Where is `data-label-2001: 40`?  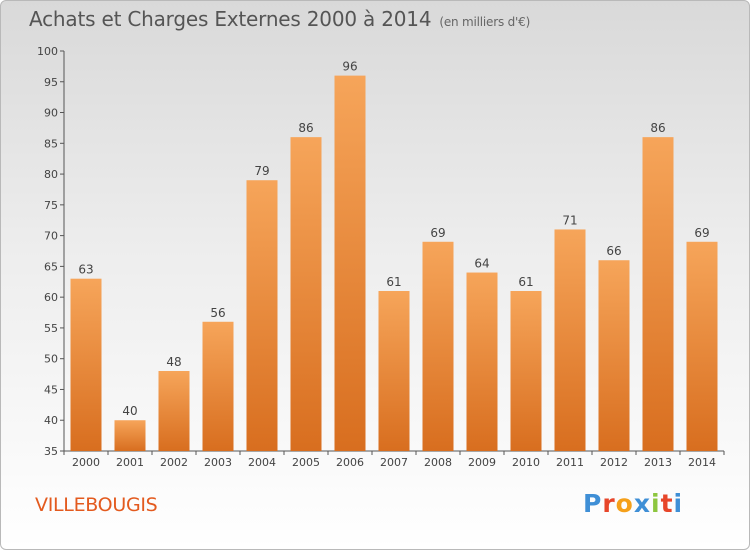 data-label-2001: 40 is located at coordinates (129, 411).